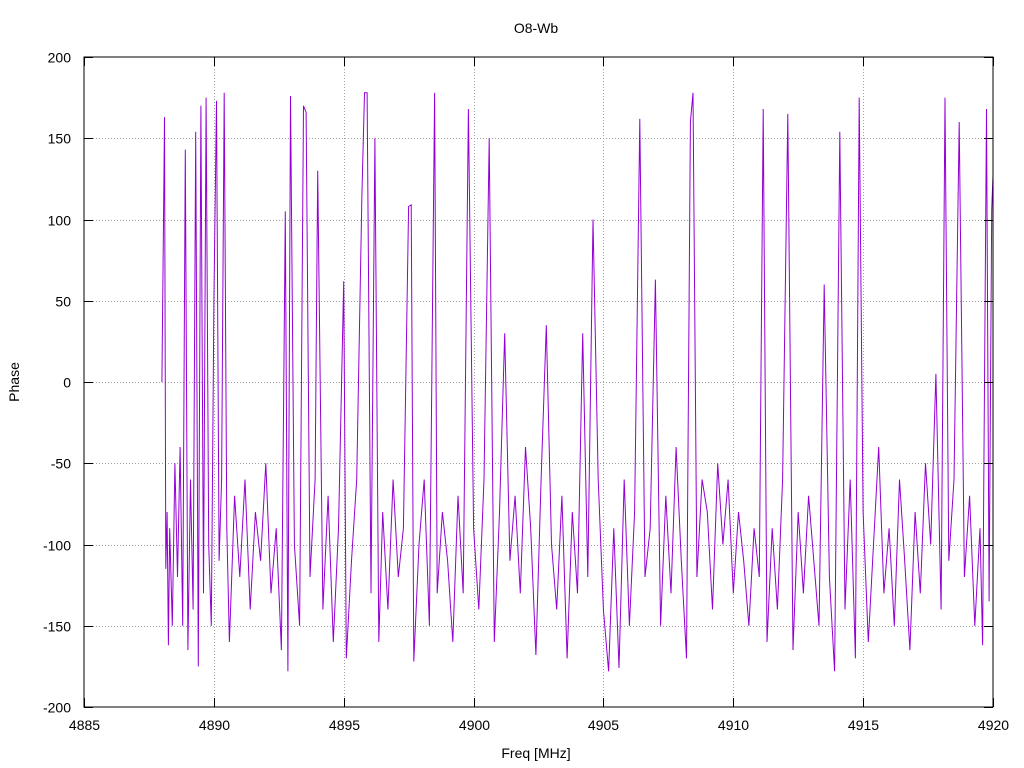 This screenshot has width=1024, height=768. What do you see at coordinates (57, 708) in the screenshot?
I see `y-tick-label: -200` at bounding box center [57, 708].